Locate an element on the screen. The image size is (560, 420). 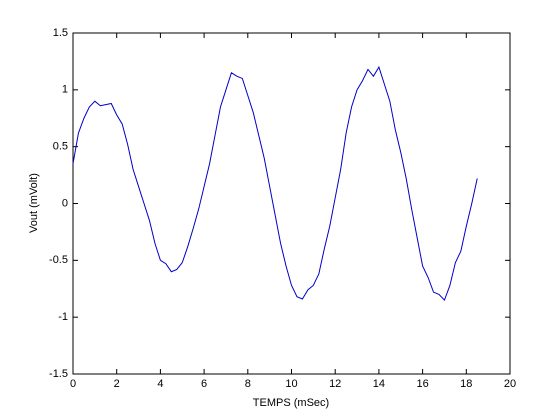
x-tick-label: 20 is located at coordinates (510, 384).